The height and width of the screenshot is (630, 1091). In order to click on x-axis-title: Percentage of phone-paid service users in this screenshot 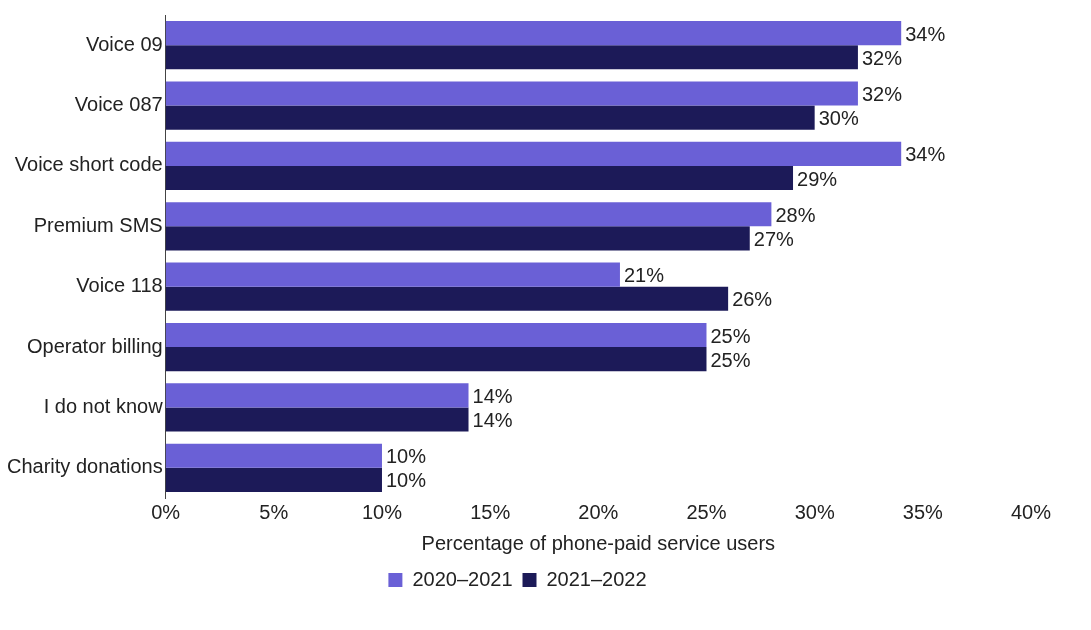, I will do `click(598, 542)`.